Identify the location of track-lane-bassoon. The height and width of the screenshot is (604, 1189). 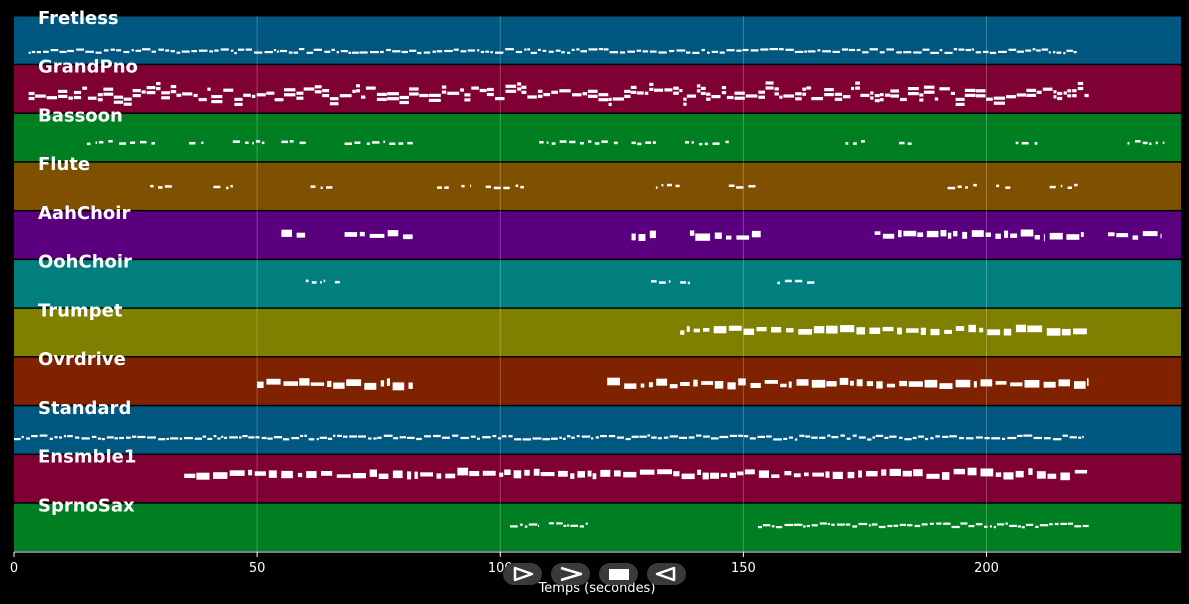
(597, 137).